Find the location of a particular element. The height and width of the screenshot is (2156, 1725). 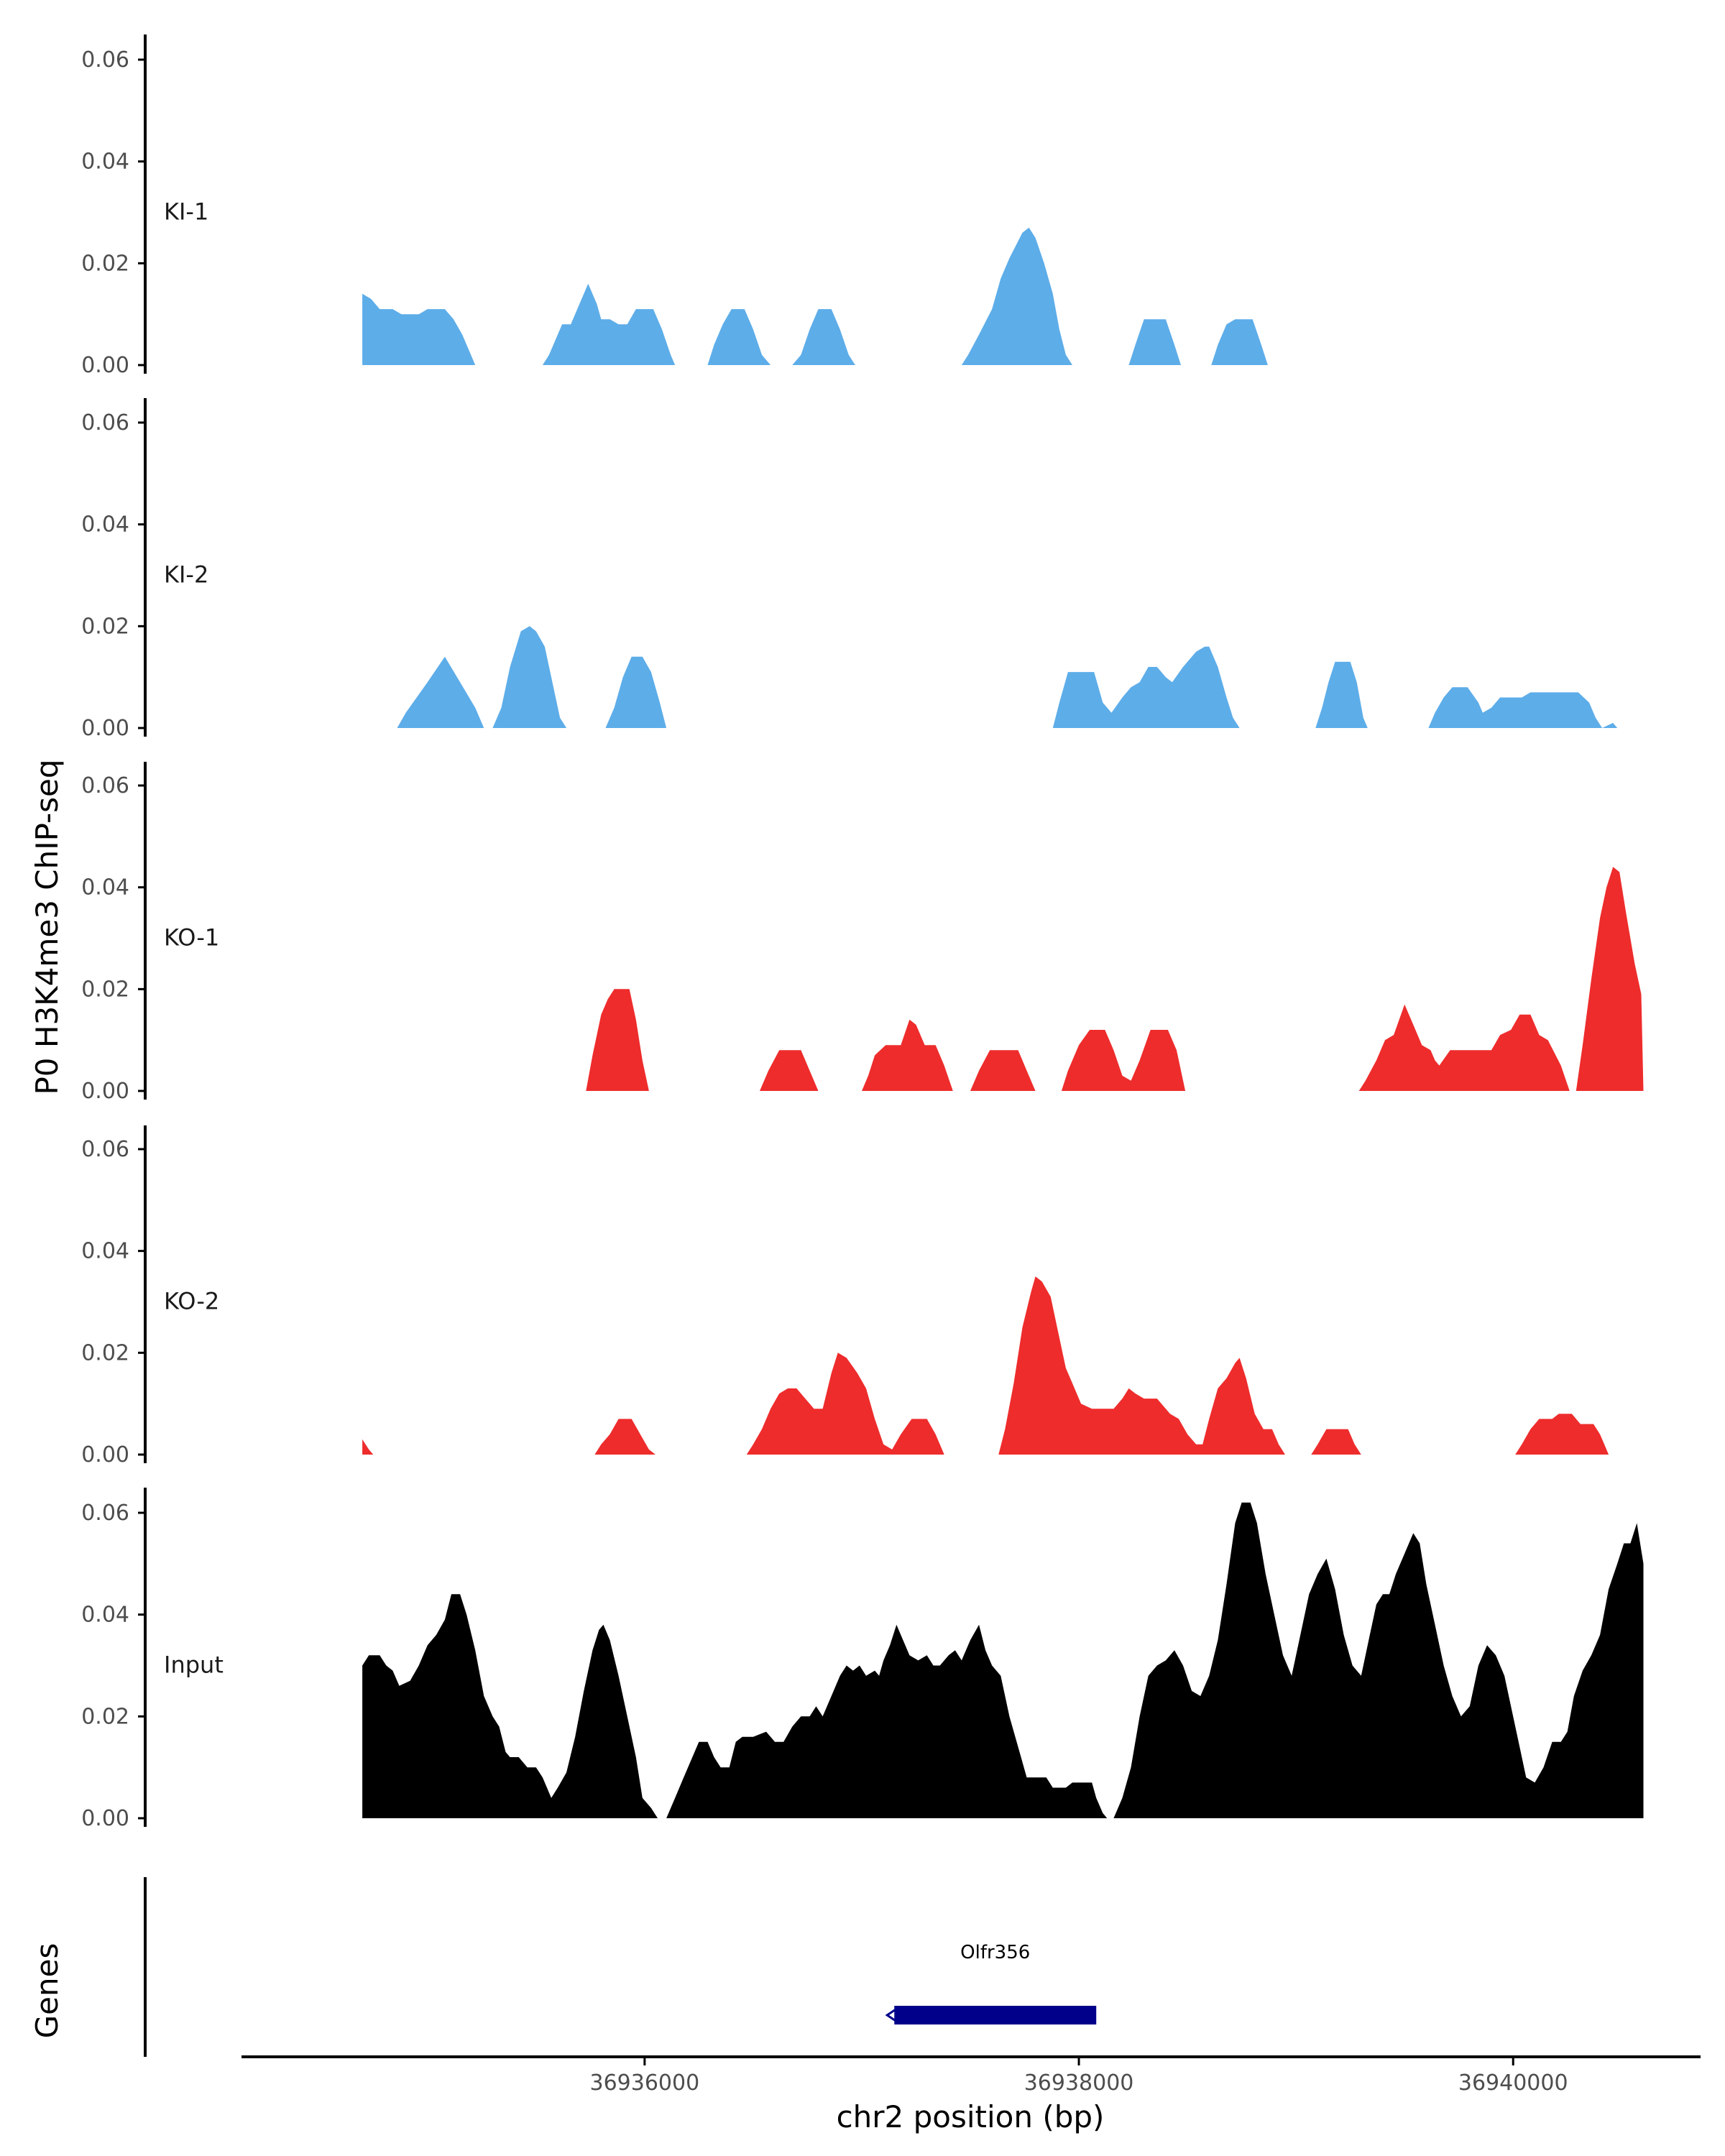

track-ko-1: 0.00 0.02 0.04 0.06 KO-1 is located at coordinates (862, 933).